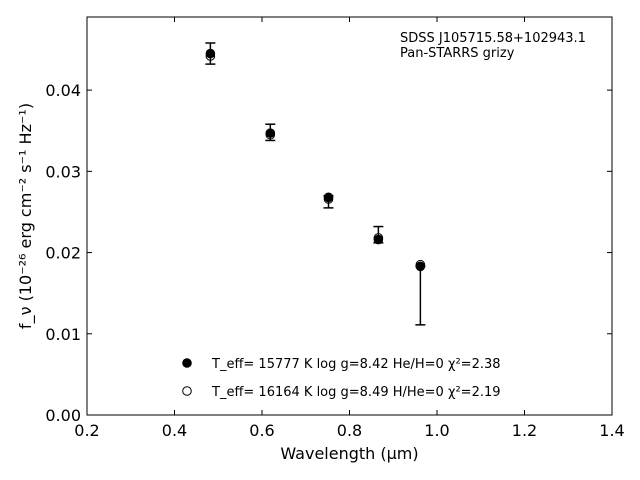 The height and width of the screenshot is (480, 640). I want to click on legend-marker-open, so click(187, 391).